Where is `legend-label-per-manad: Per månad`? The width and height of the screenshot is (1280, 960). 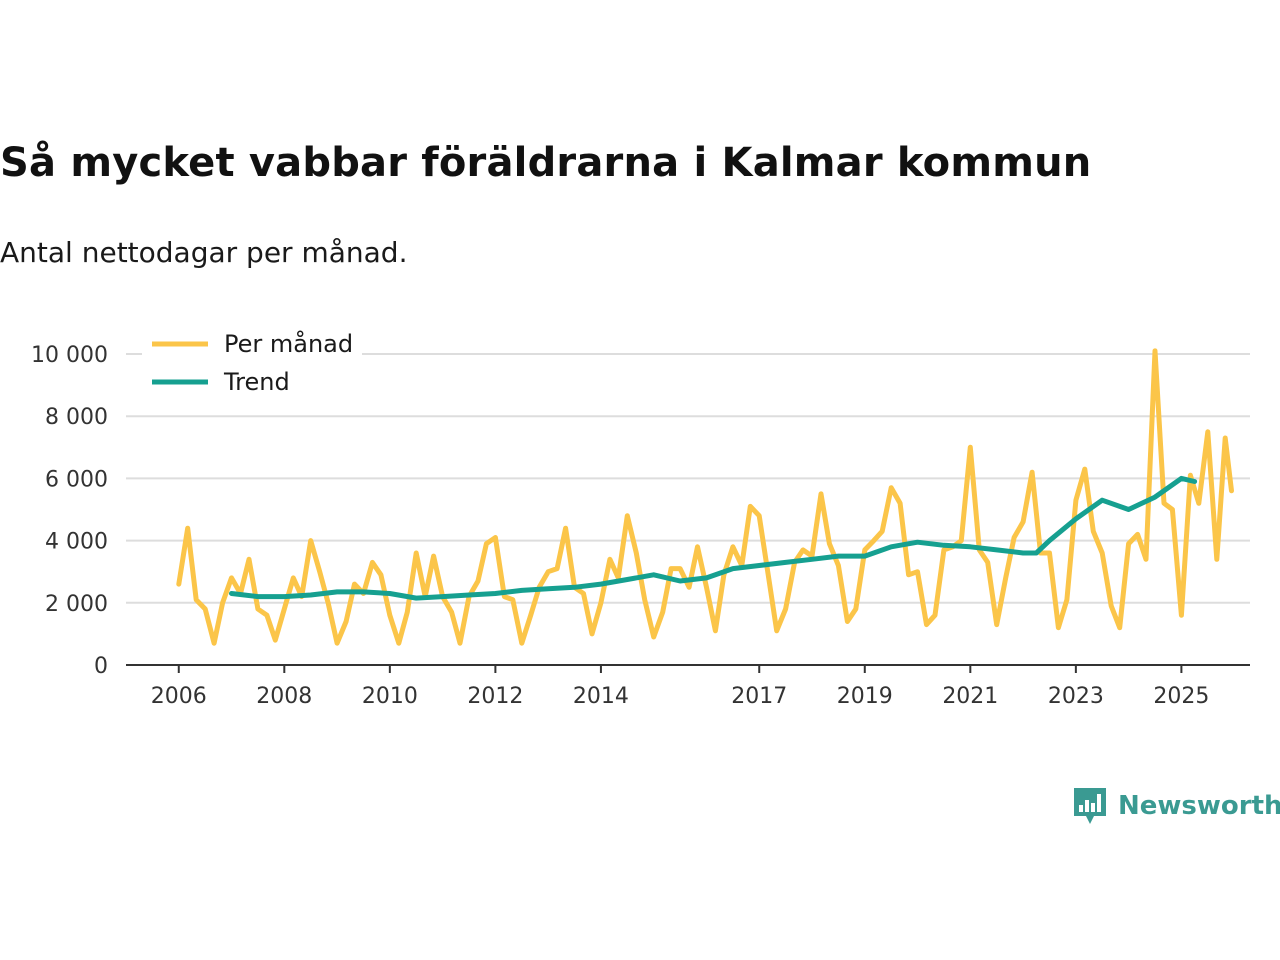 legend-label-per-manad: Per månad is located at coordinates (288, 343).